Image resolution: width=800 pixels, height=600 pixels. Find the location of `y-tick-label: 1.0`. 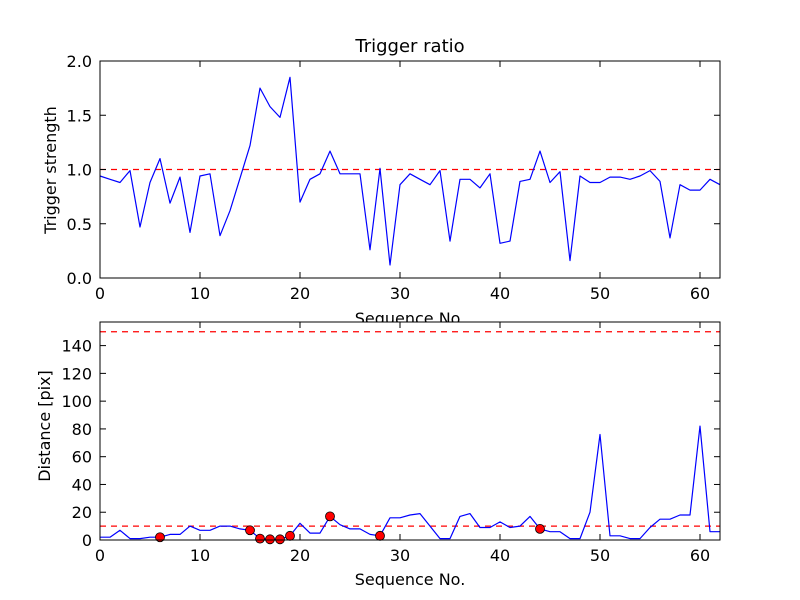

y-tick-label: 1.0 is located at coordinates (79, 170).